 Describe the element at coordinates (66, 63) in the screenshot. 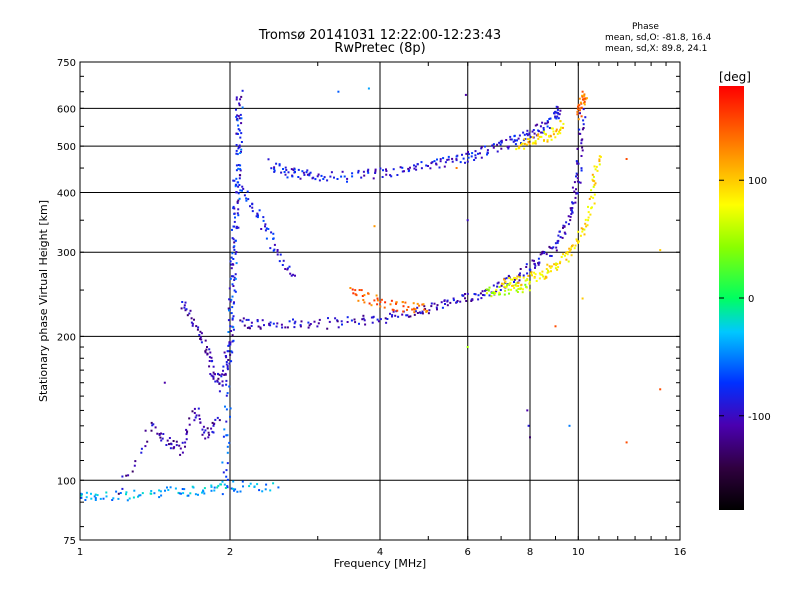

I see `y-tick-label: 750` at that location.